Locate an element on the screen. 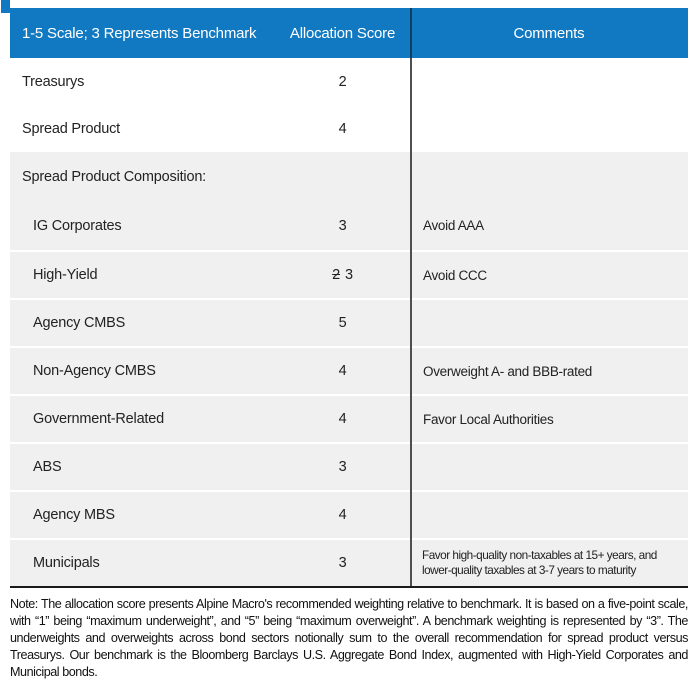 The width and height of the screenshot is (696, 685). row-label: Spread Product is located at coordinates (71, 128).